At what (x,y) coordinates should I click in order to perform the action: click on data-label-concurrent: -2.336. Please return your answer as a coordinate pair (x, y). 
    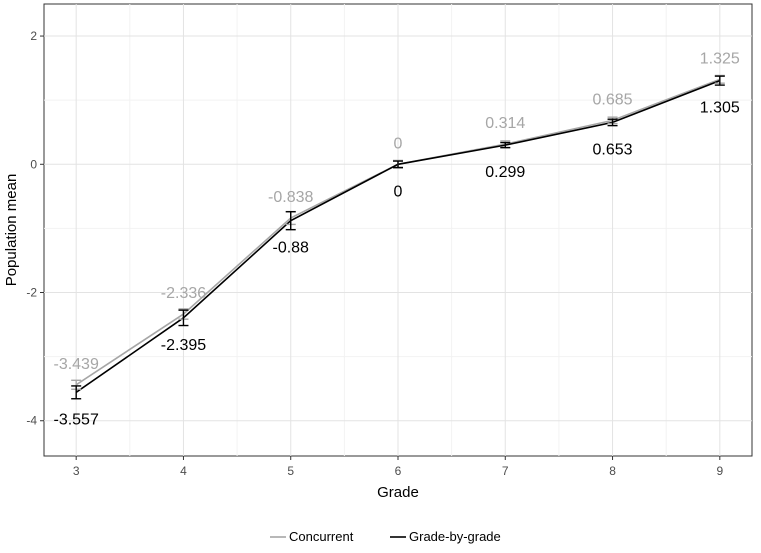
    Looking at the image, I should click on (183, 293).